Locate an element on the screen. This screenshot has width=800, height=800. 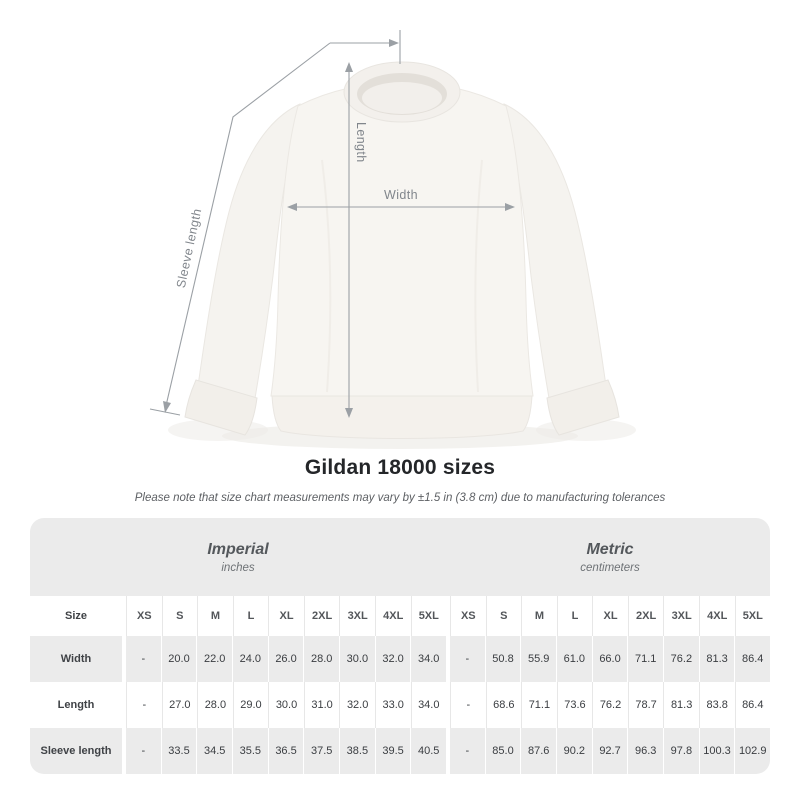
width-imperial-values: -20.0 22.0 24.0 26.0 28.0 30.0 32.0 34.0 is located at coordinates (286, 659).